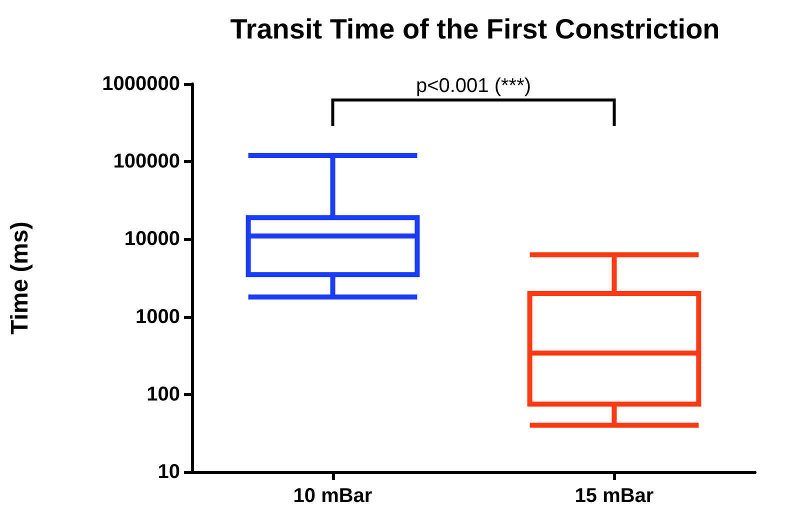 The width and height of the screenshot is (792, 517). What do you see at coordinates (146, 161) in the screenshot?
I see `y-tick-label: 100000` at bounding box center [146, 161].